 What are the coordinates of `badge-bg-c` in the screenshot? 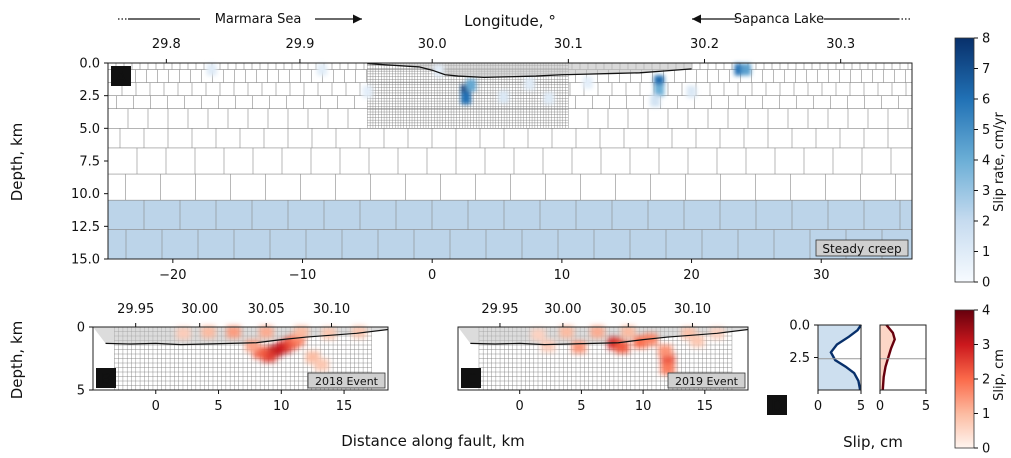 It's located at (471, 378).